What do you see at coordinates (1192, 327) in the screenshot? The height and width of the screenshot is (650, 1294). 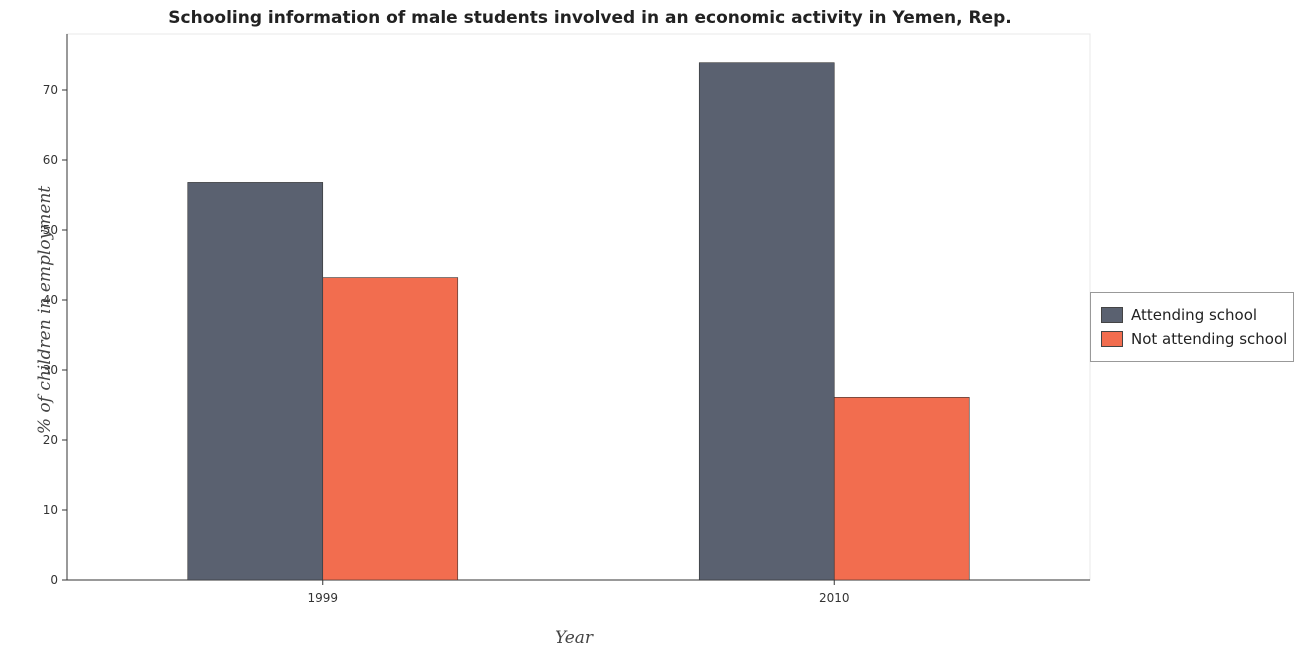 I see `legend: Attending school Not attending school` at bounding box center [1192, 327].